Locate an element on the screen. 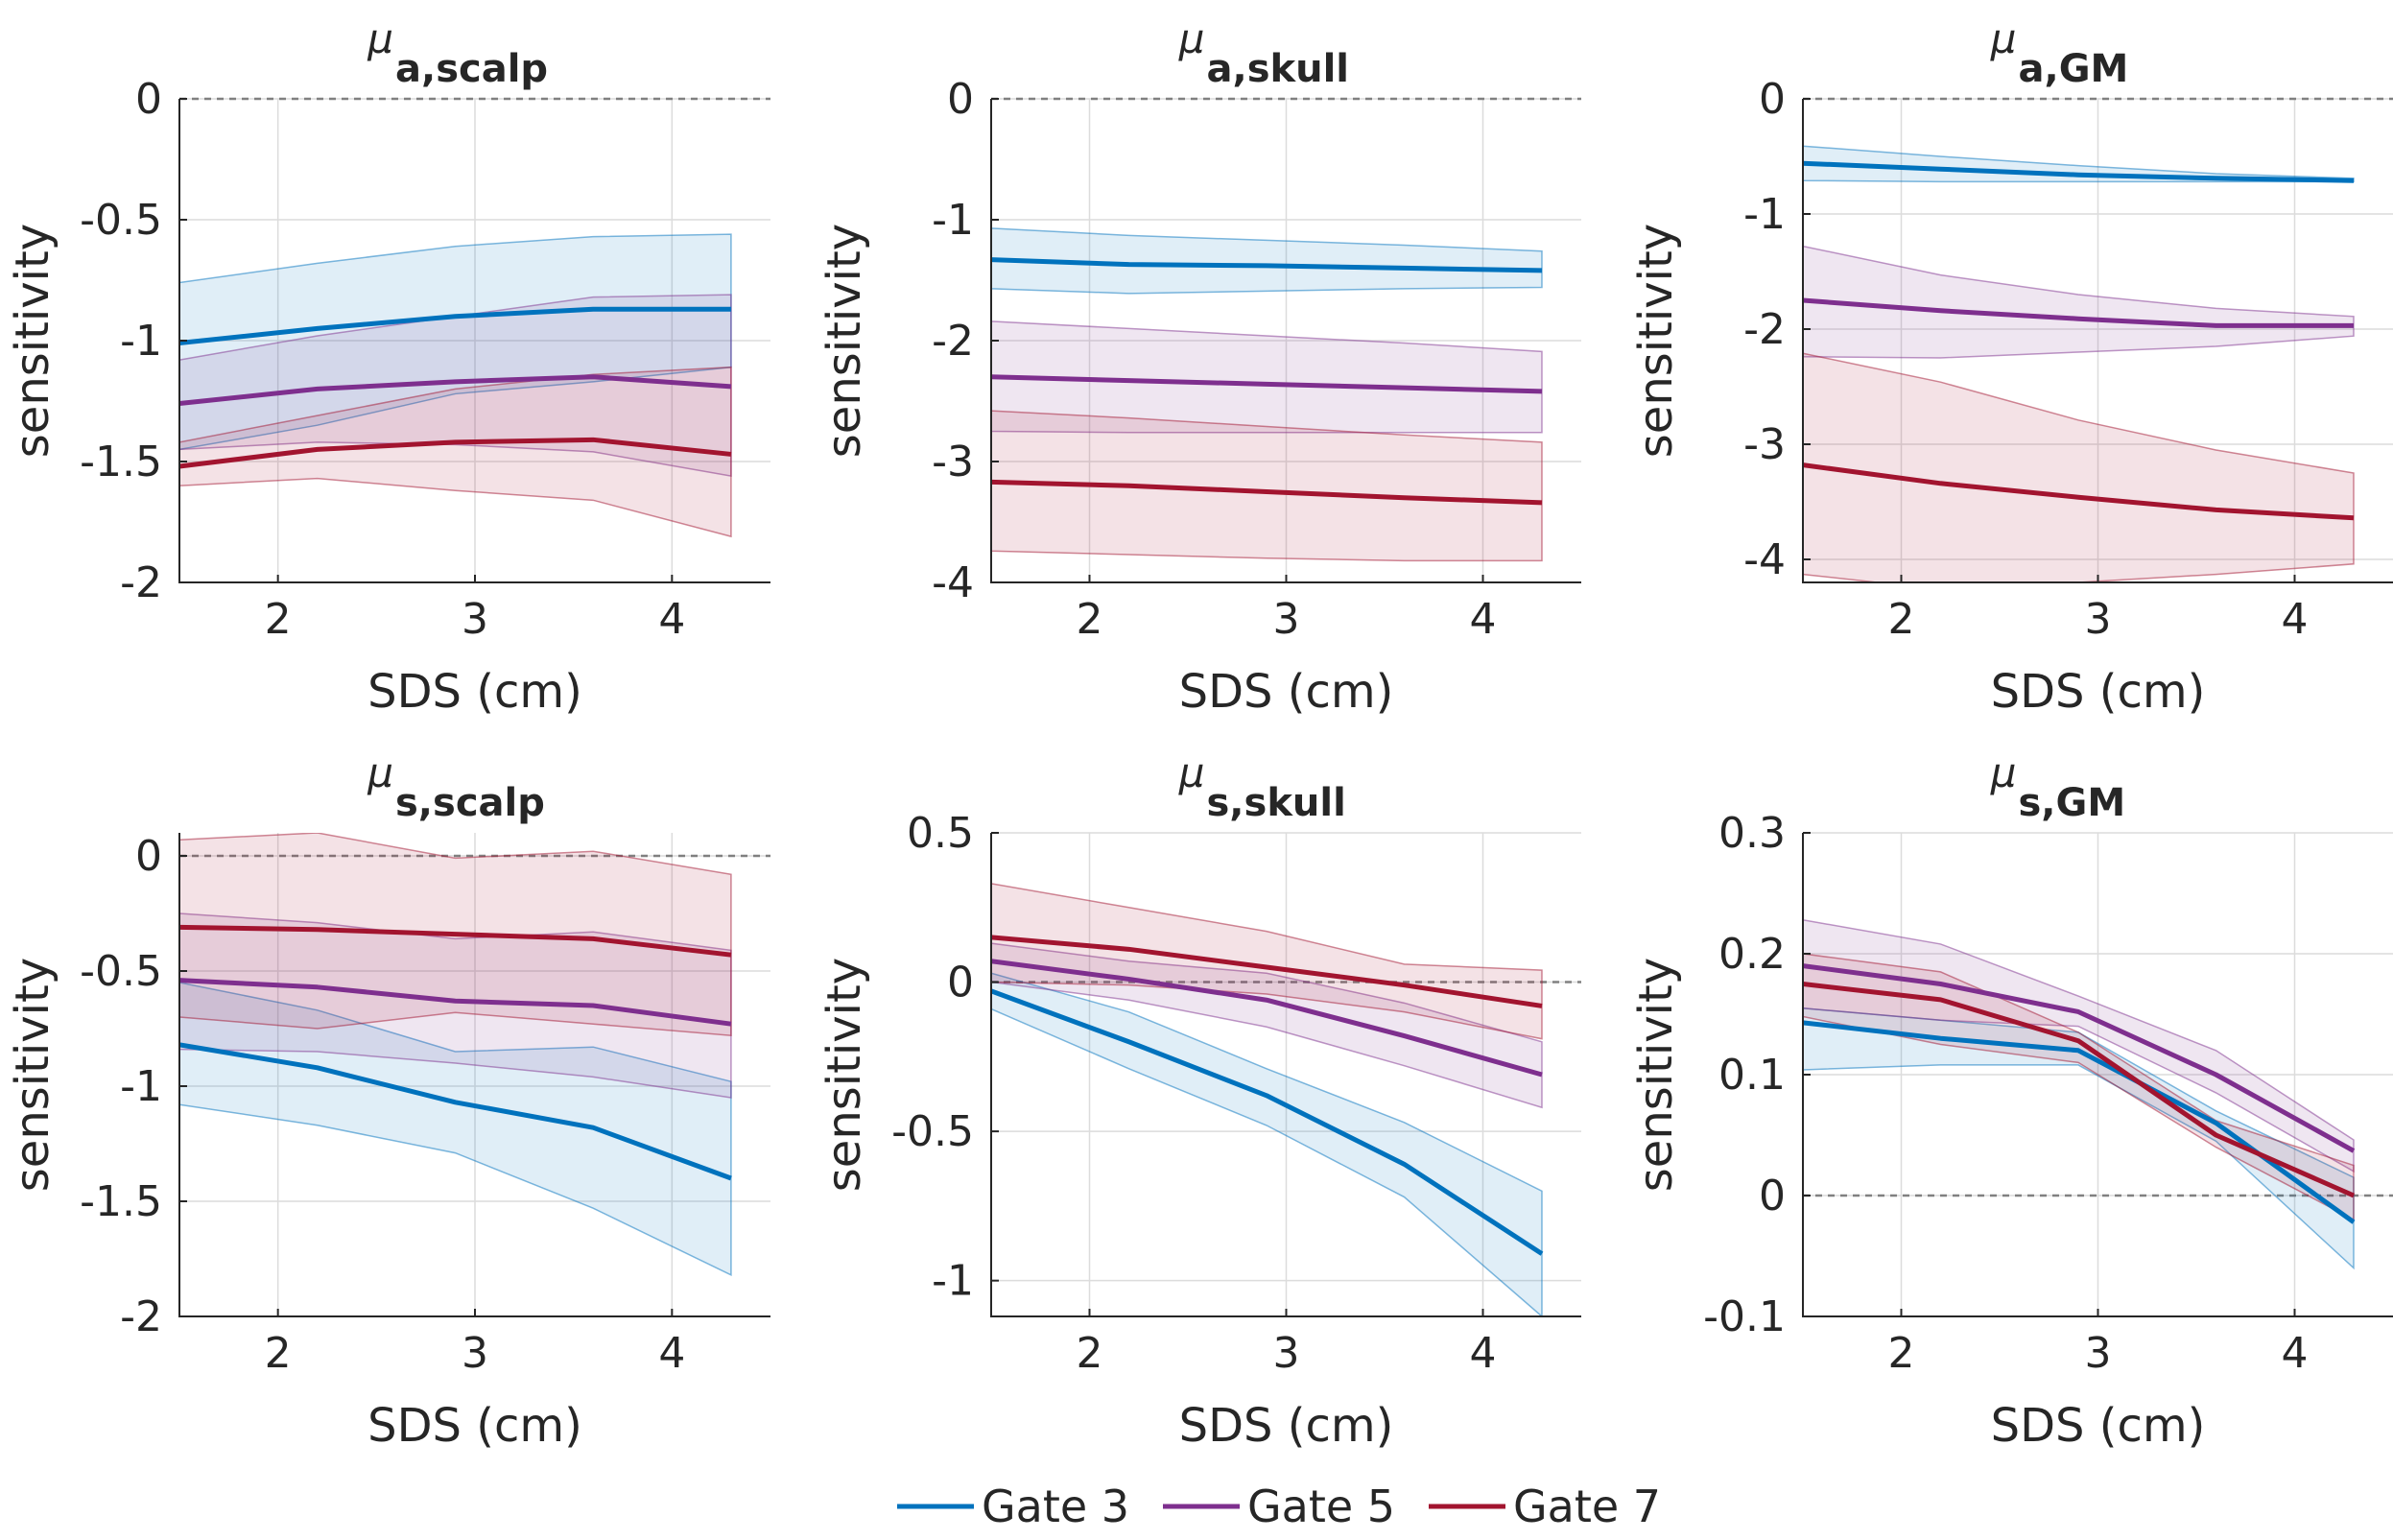 This screenshot has height=1540, width=2393. subplot-title-subscript: a,GM is located at coordinates (2074, 69).